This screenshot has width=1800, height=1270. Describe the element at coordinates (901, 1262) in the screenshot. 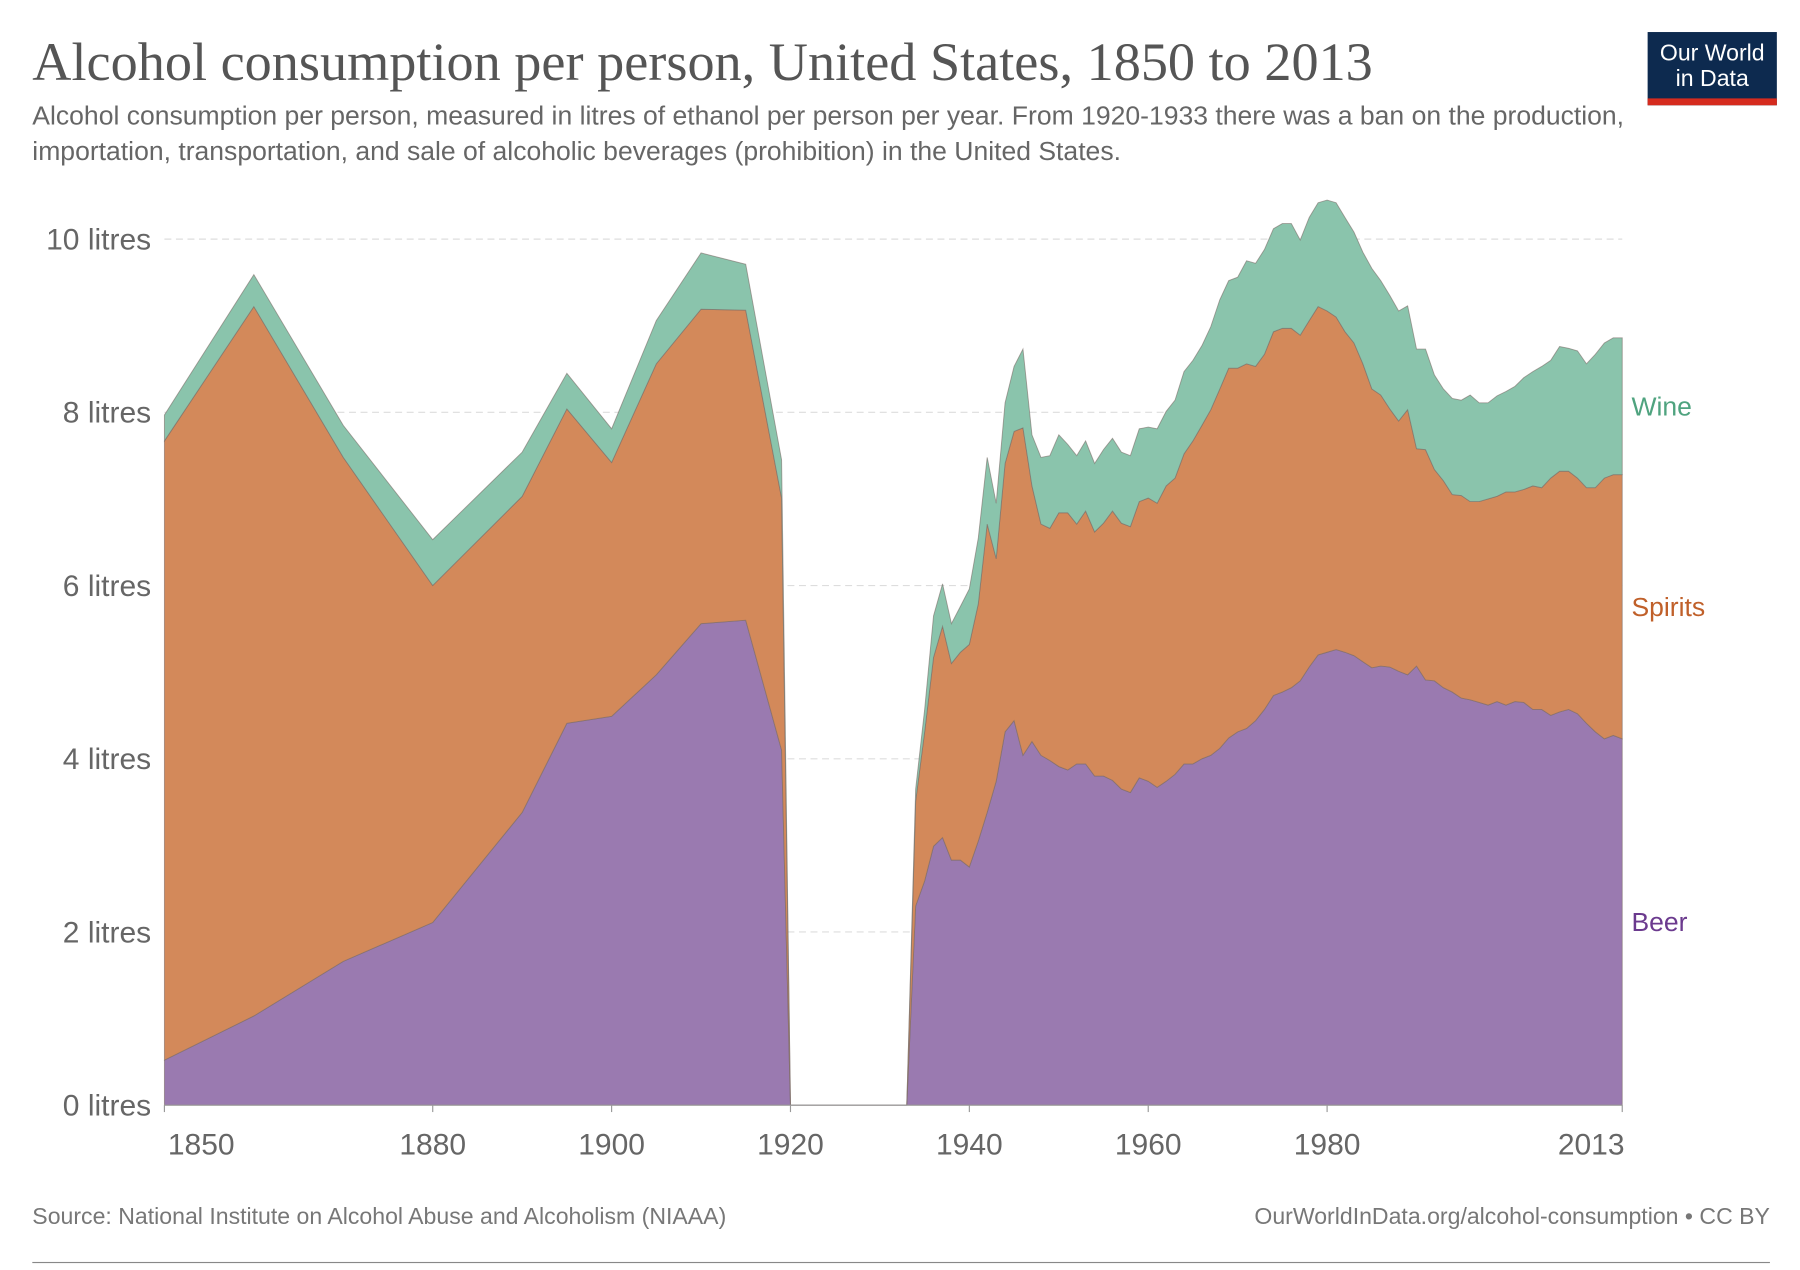

I see `bottom-divider` at that location.